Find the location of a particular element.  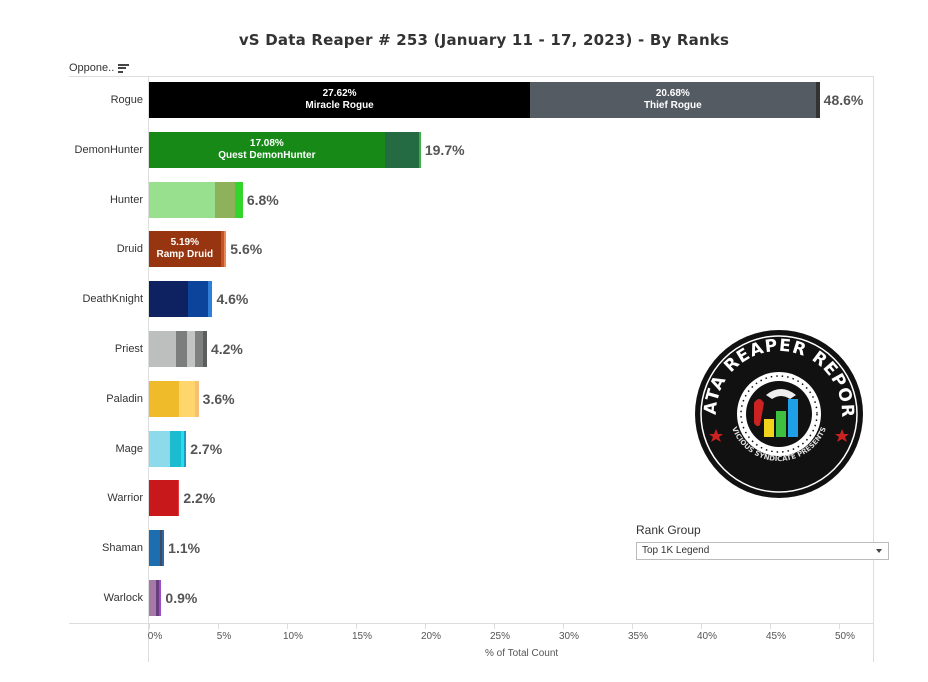

bar-segment: 17.08% Quest DemonHunter is located at coordinates (267, 149).